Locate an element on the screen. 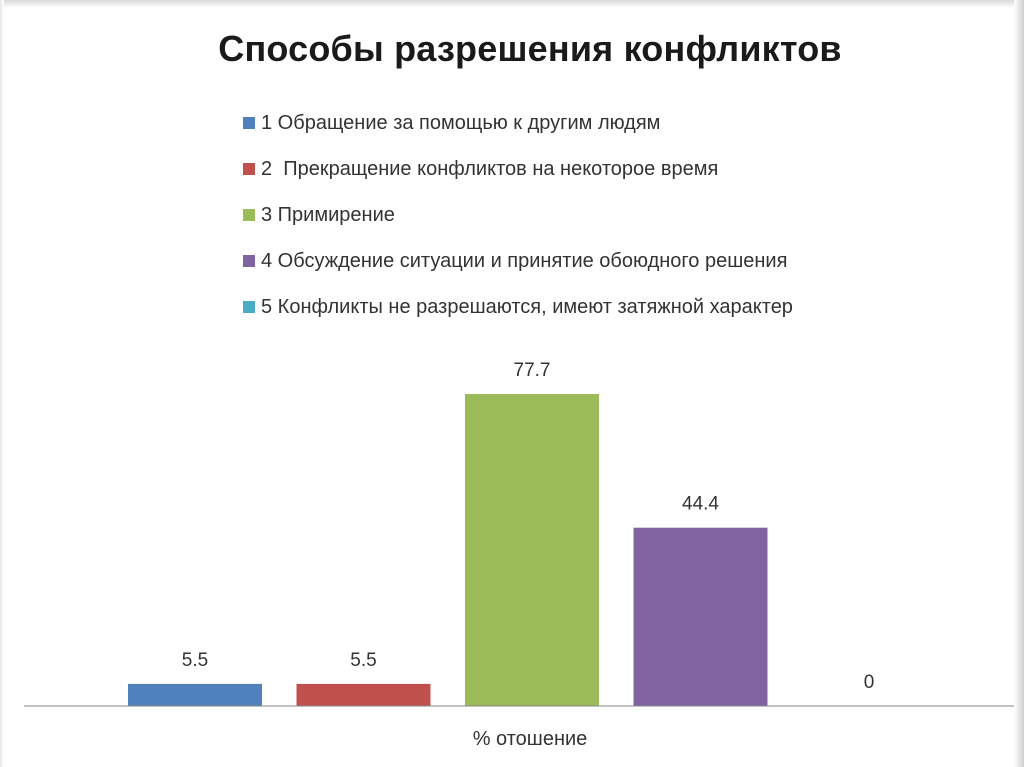 Image resolution: width=1024 pixels, height=767 pixels. legend-item-1: 1 Обращение за помощью к другим людям is located at coordinates (518, 123).